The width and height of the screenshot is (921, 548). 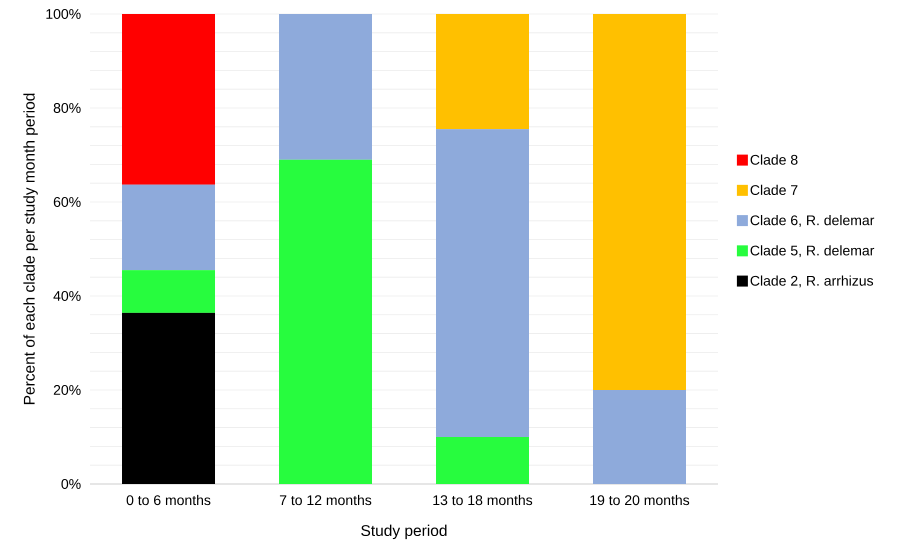 I want to click on legend-label: Clade 2, R. arrhizus, so click(x=812, y=281).